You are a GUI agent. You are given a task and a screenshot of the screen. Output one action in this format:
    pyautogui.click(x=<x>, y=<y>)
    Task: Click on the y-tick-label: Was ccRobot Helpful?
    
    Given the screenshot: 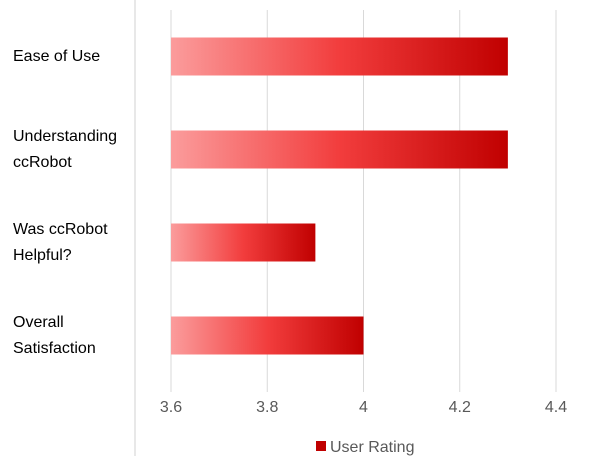 What is the action you would take?
    pyautogui.click(x=60, y=242)
    